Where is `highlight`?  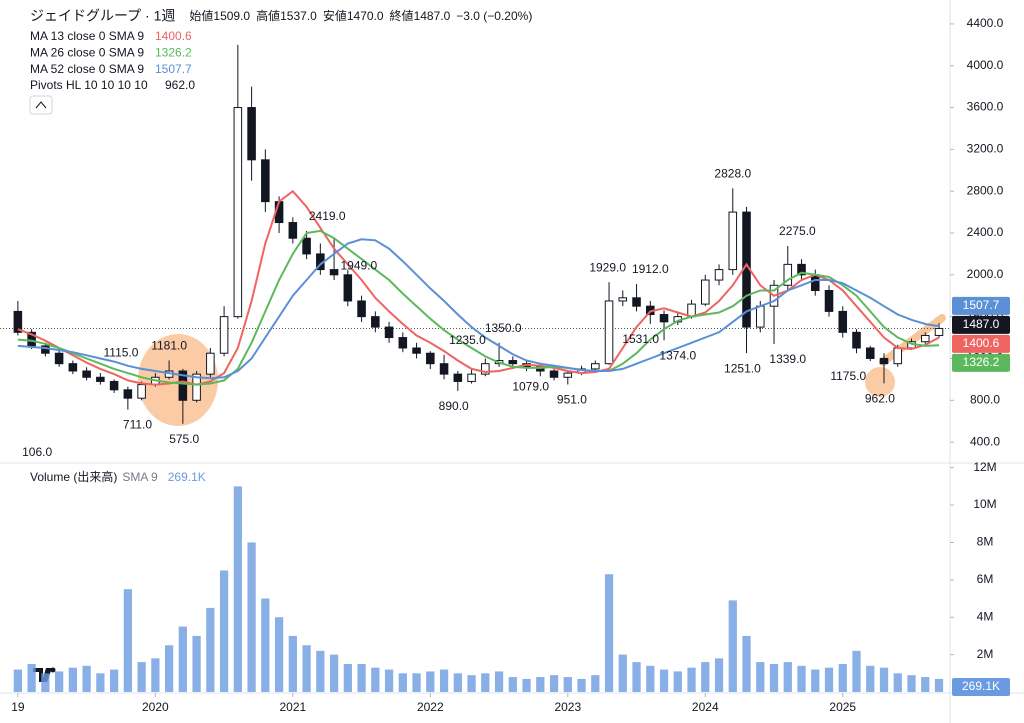
highlight is located at coordinates (880, 382).